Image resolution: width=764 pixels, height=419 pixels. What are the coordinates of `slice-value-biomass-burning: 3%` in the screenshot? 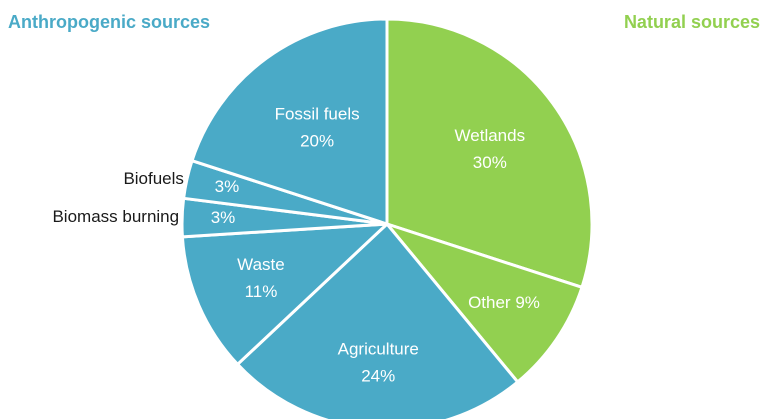 It's located at (223, 217).